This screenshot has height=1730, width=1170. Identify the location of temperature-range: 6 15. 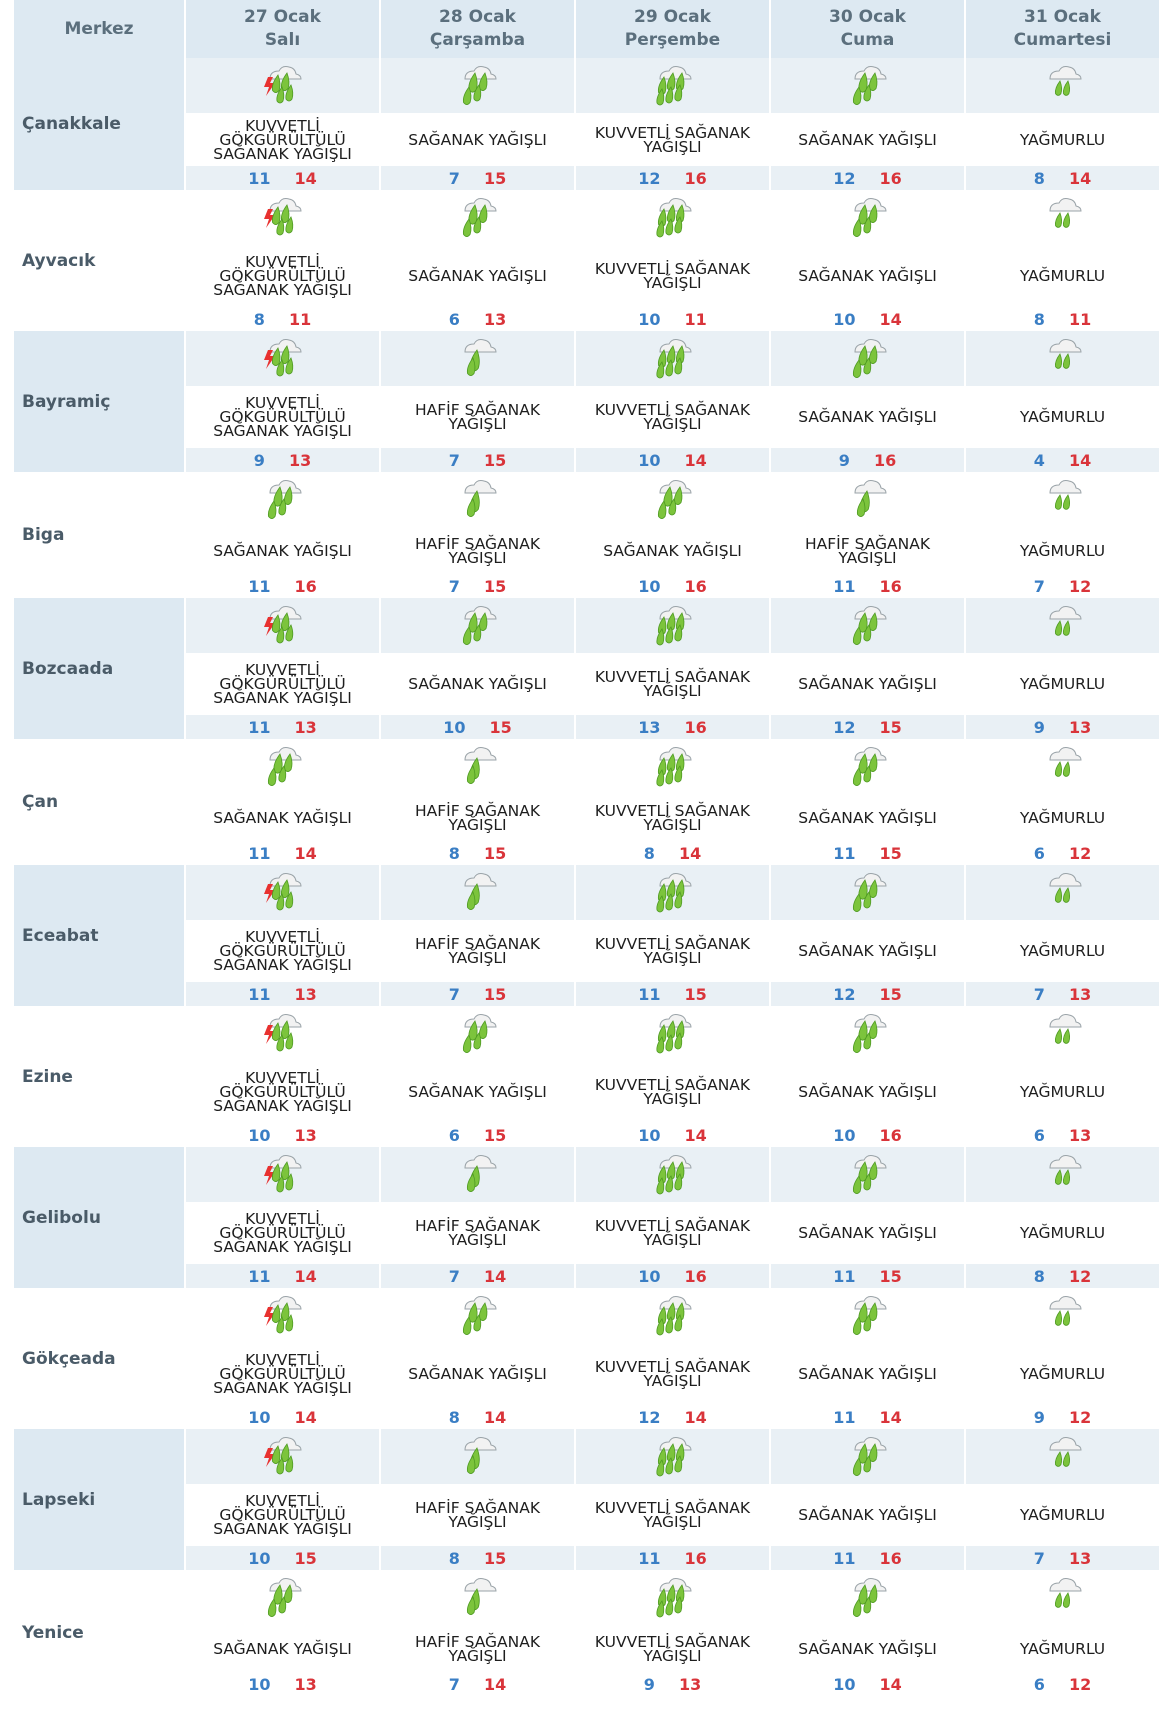
(477, 1135).